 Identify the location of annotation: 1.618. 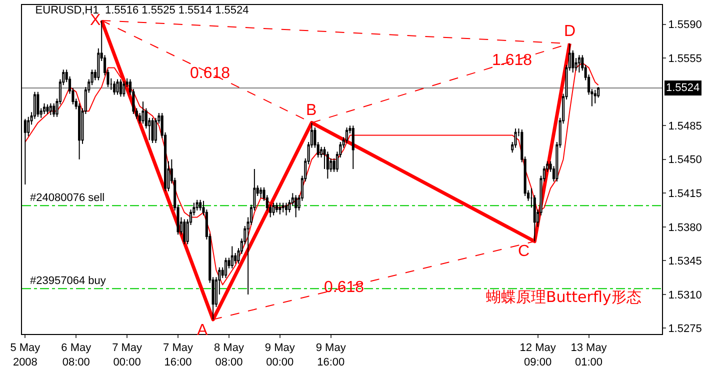
(512, 60).